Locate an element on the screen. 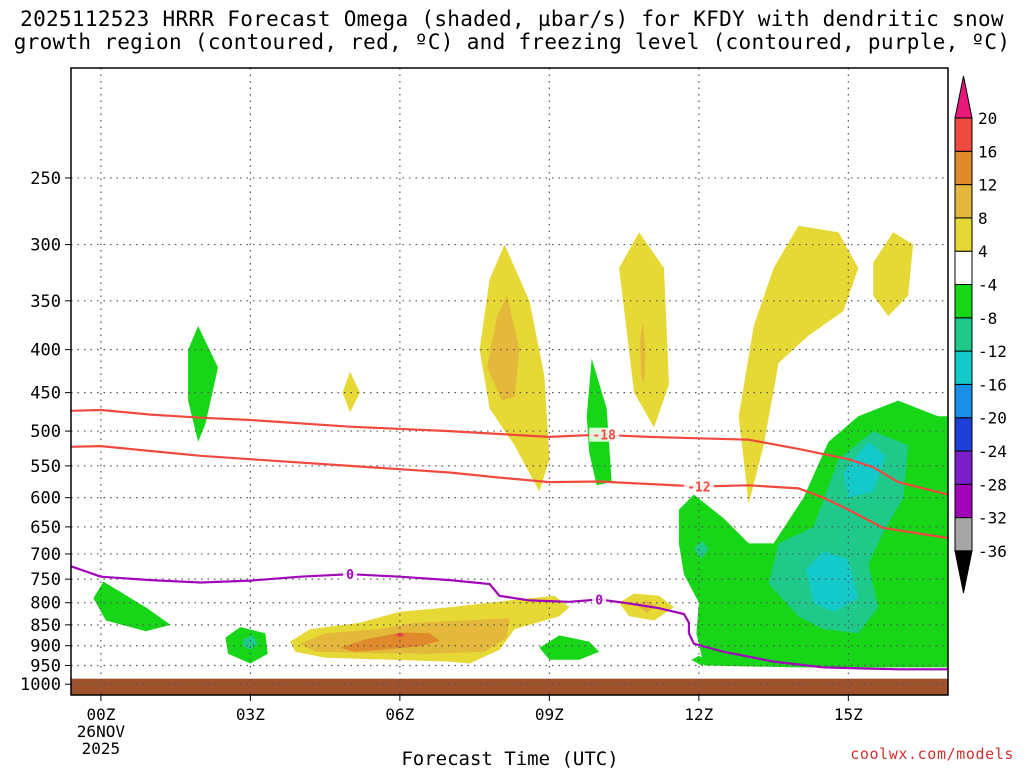  y-tick-label-450: 450 is located at coordinates (45, 394).